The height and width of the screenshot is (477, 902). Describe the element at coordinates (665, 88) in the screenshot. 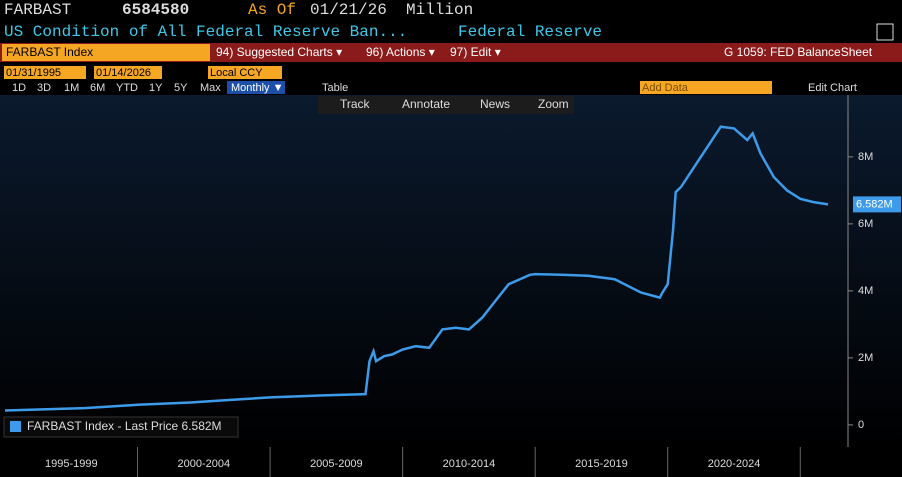

I see `add-data: Add Data` at that location.